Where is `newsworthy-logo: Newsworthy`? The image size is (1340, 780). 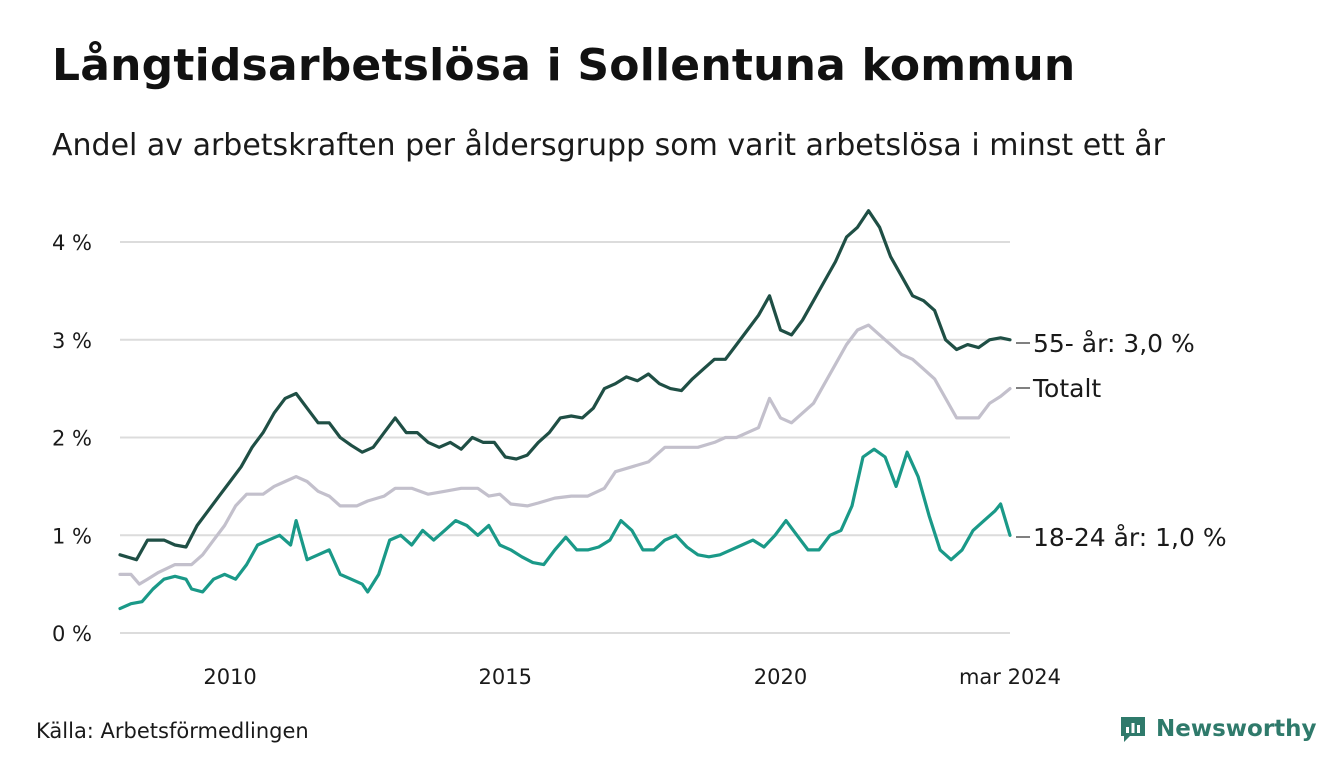 newsworthy-logo: Newsworthy is located at coordinates (1217, 729).